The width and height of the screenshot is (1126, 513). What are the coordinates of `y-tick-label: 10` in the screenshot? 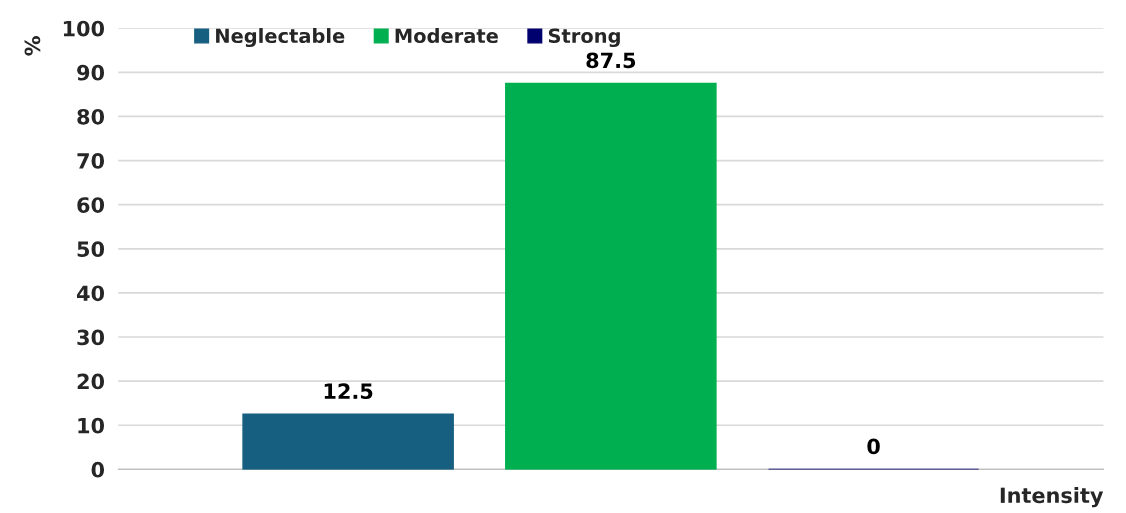 It's located at (91, 425).